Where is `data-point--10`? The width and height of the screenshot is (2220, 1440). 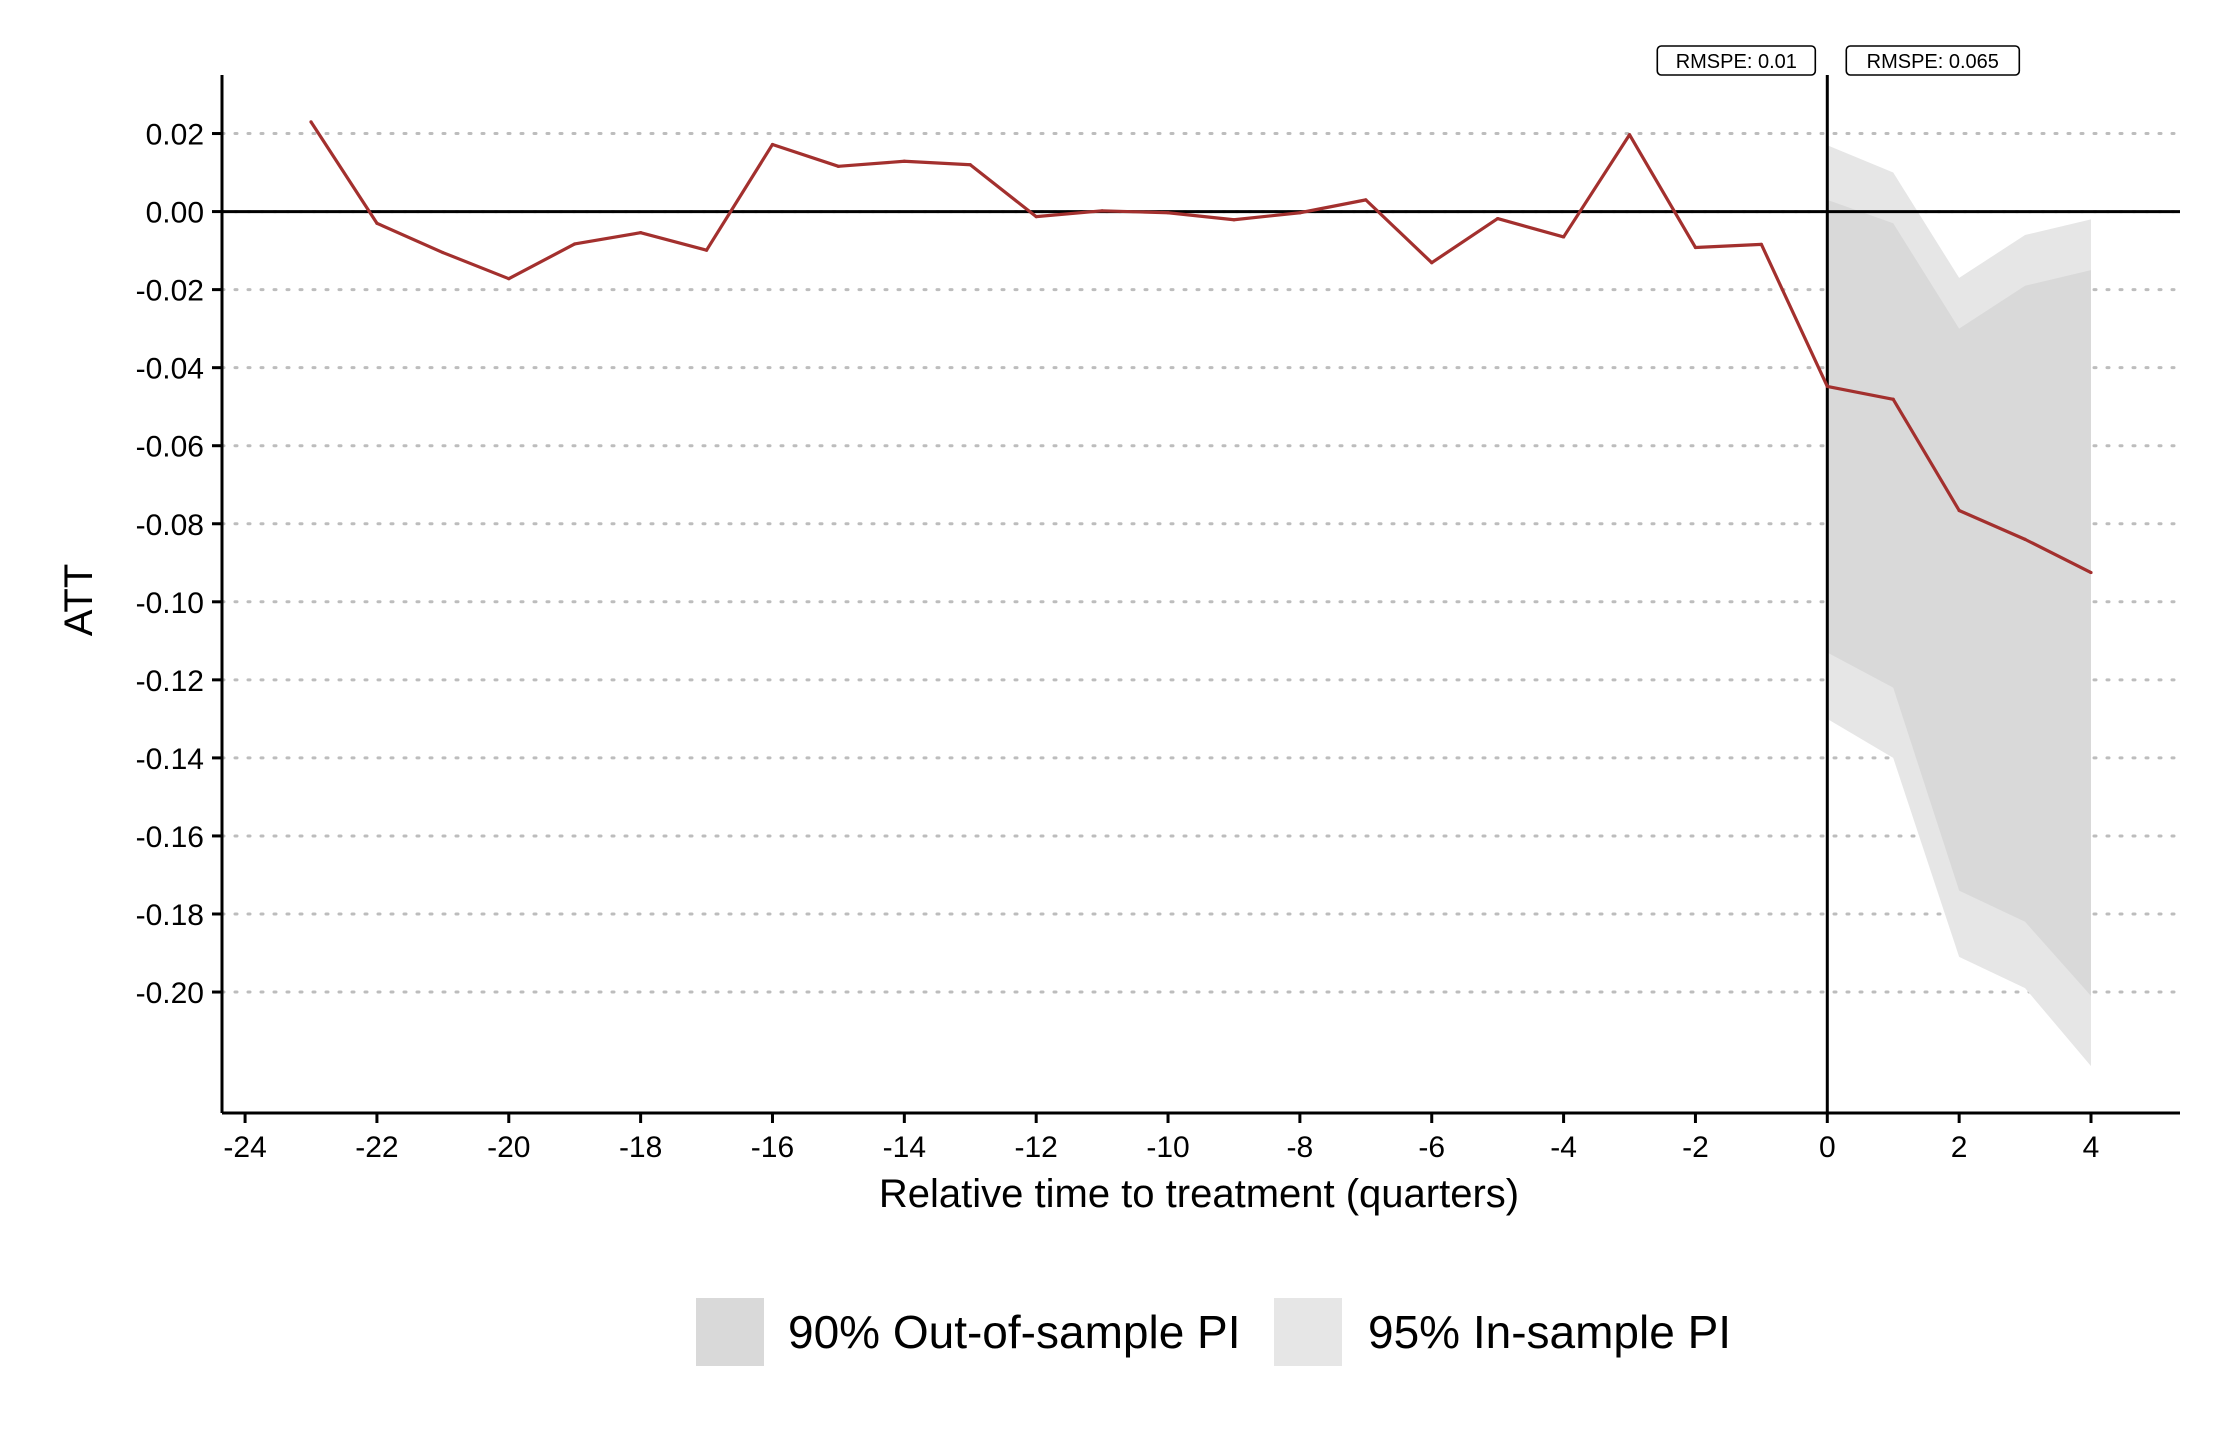
data-point--10 is located at coordinates (1168, 213).